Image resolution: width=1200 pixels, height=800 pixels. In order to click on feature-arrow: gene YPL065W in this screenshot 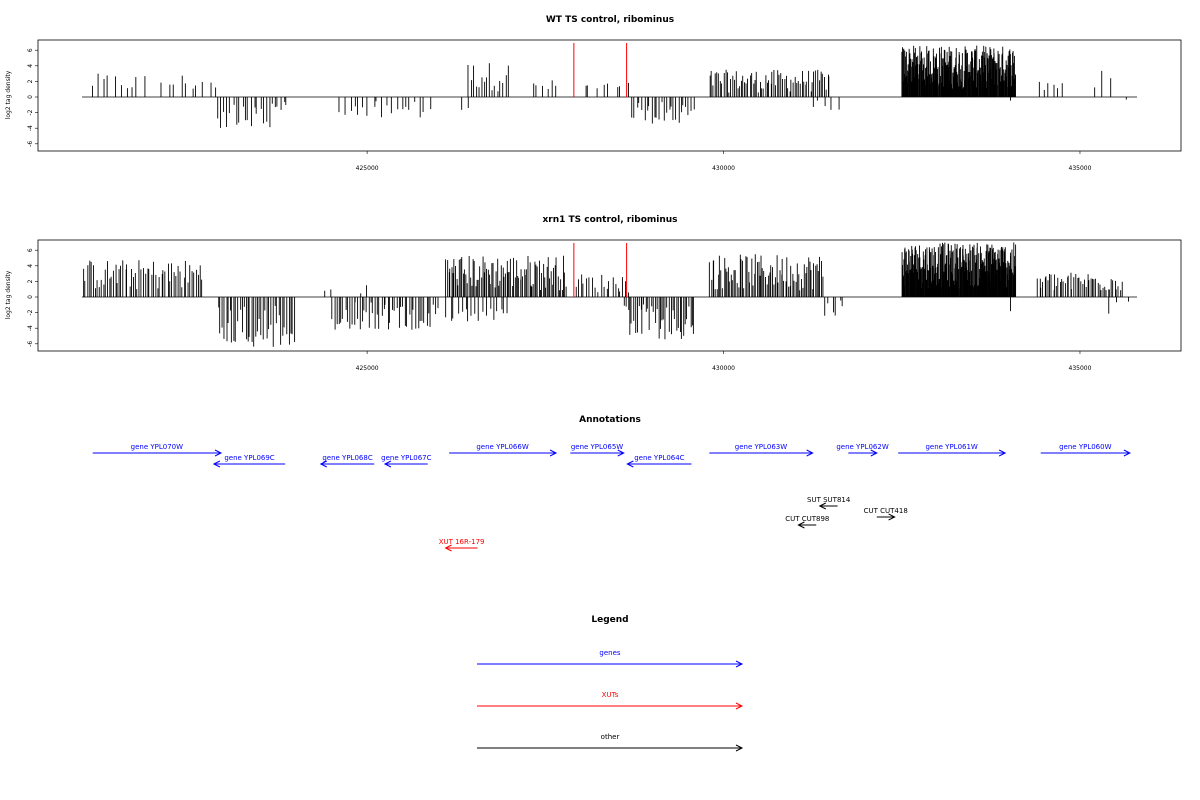, I will do `click(597, 450)`.